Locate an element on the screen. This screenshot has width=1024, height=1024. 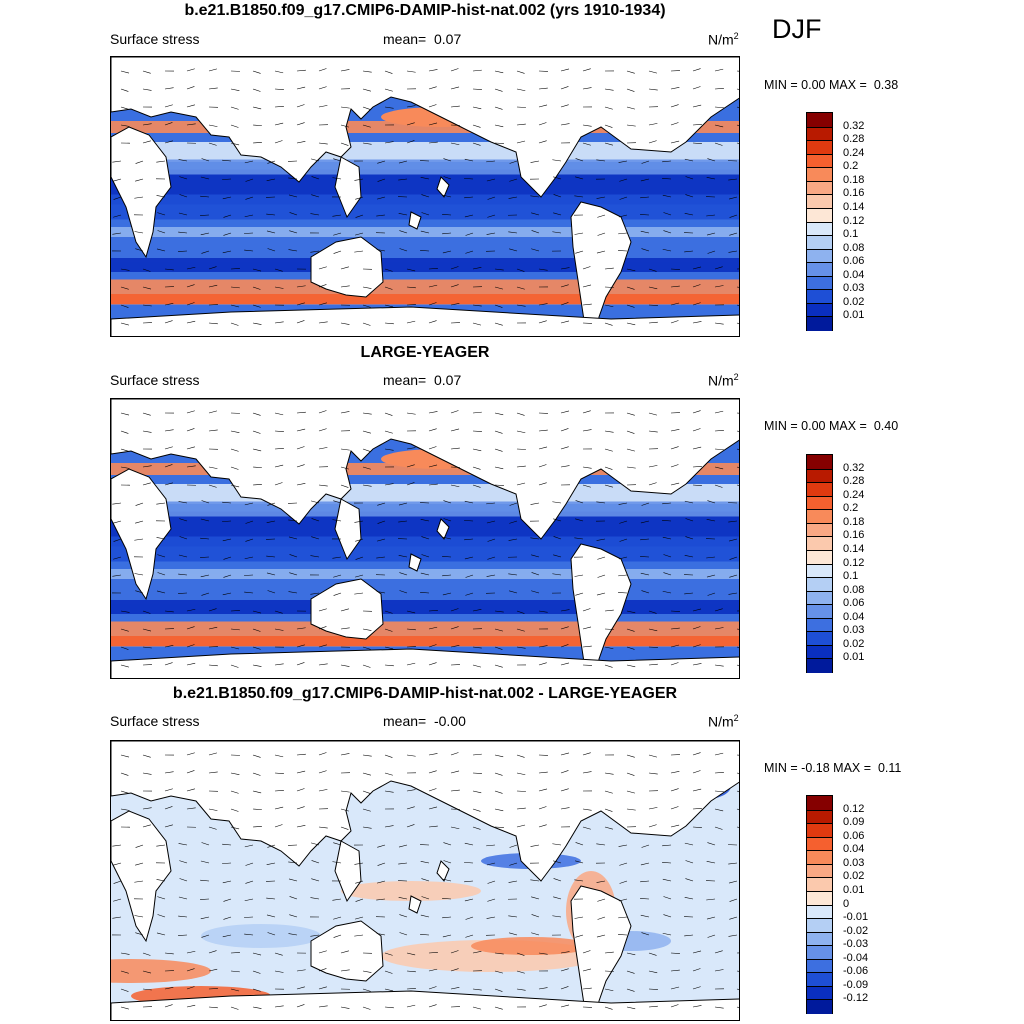
panel-2-max-value: 0.40 is located at coordinates (886, 426).